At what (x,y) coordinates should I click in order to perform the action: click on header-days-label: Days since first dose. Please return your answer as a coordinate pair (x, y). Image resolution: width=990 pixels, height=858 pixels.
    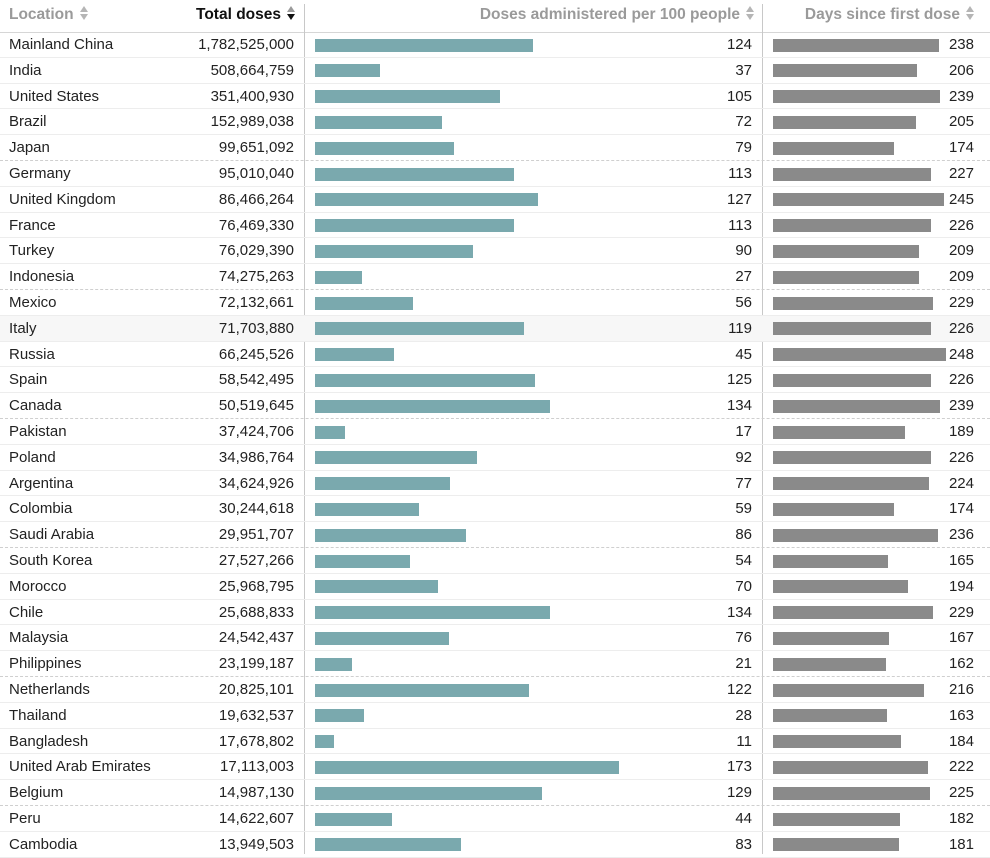
    Looking at the image, I should click on (882, 14).